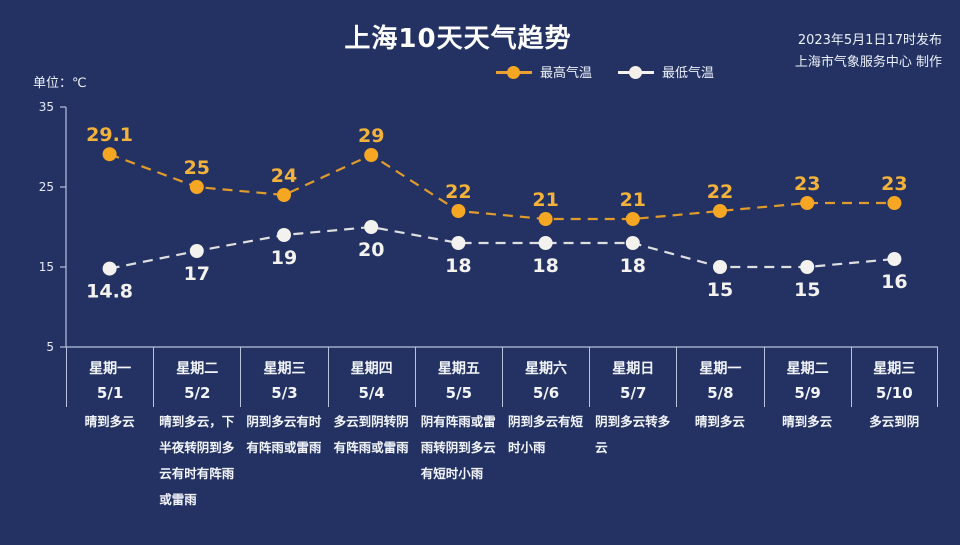 This screenshot has height=545, width=960. What do you see at coordinates (46, 267) in the screenshot?
I see `y-tick-label: 15` at bounding box center [46, 267].